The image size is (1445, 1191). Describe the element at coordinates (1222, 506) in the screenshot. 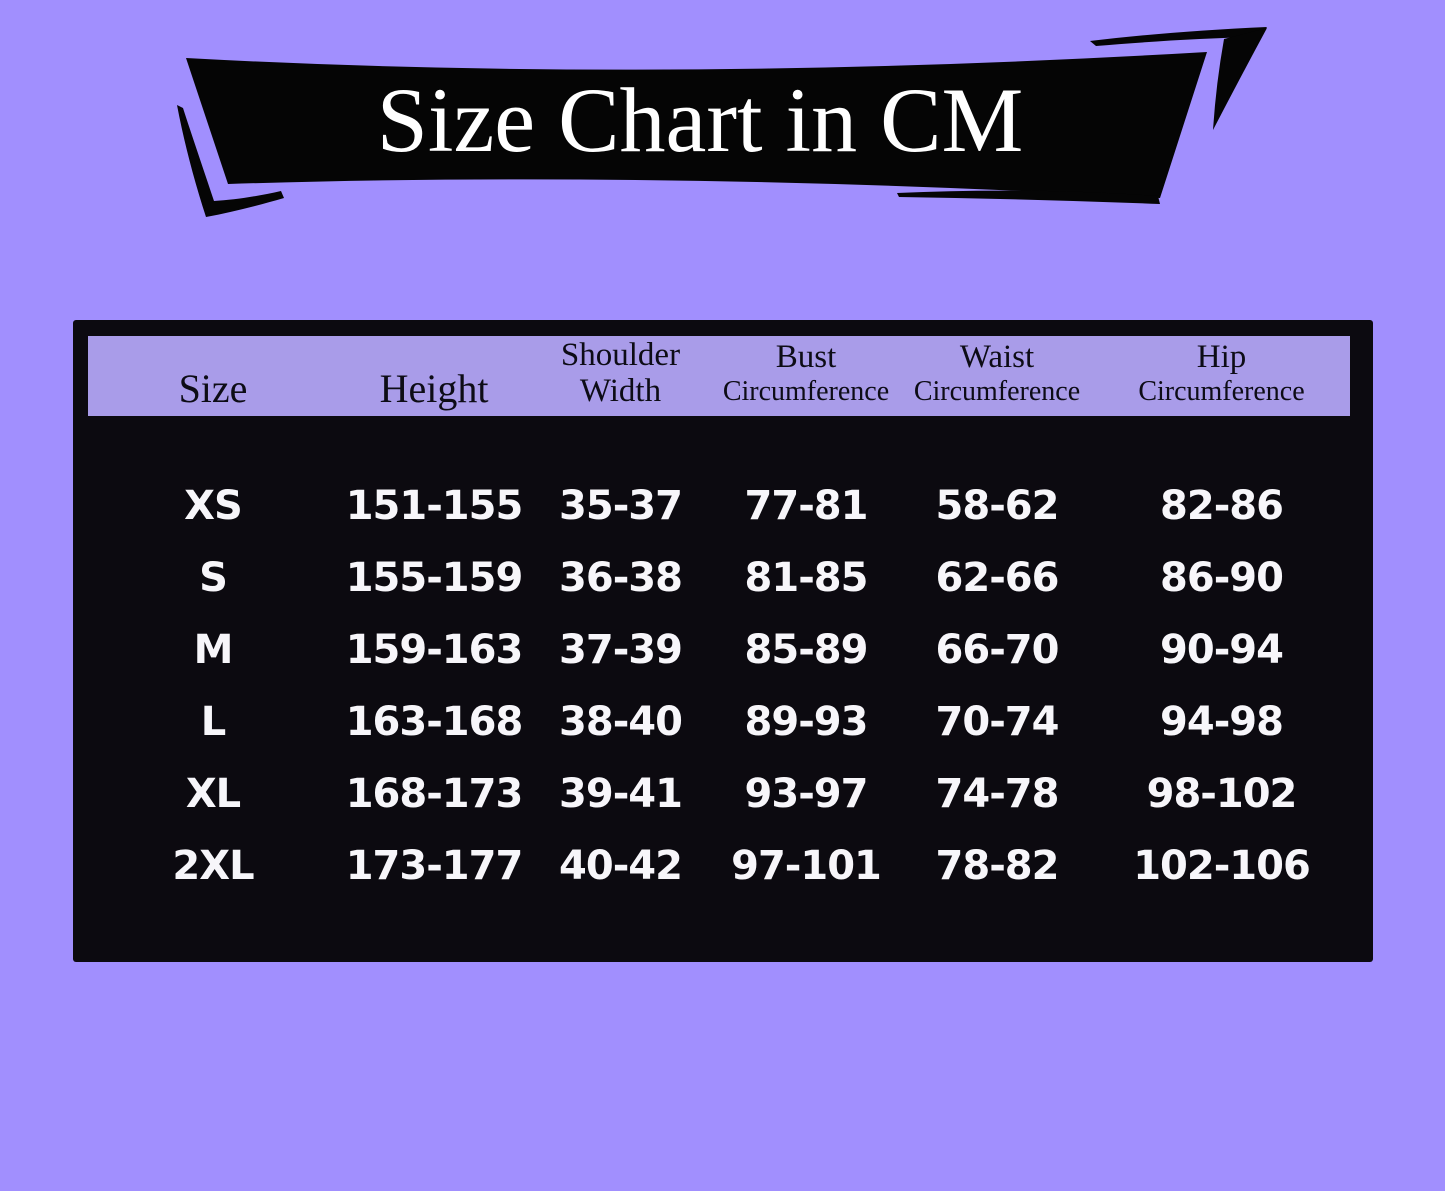

I see `hip-value: 82-86` at that location.